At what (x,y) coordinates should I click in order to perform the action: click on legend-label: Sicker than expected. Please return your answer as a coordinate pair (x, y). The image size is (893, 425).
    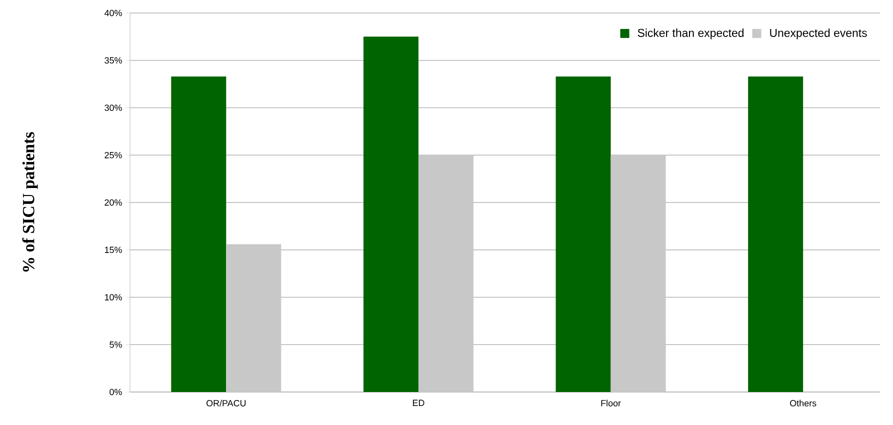
    Looking at the image, I should click on (691, 34).